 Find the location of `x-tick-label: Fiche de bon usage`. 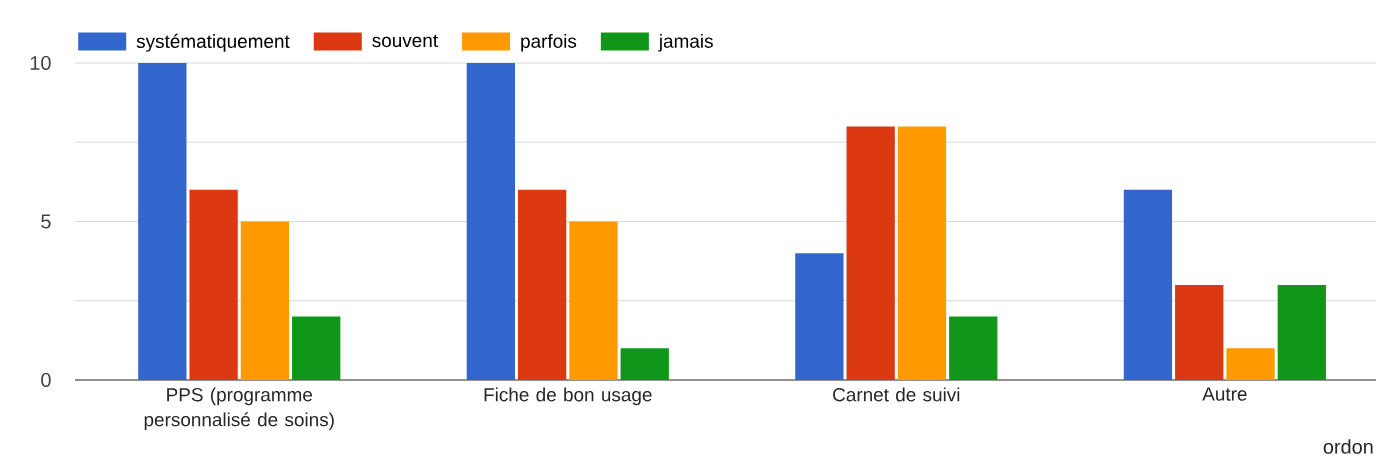

x-tick-label: Fiche de bon usage is located at coordinates (568, 396).